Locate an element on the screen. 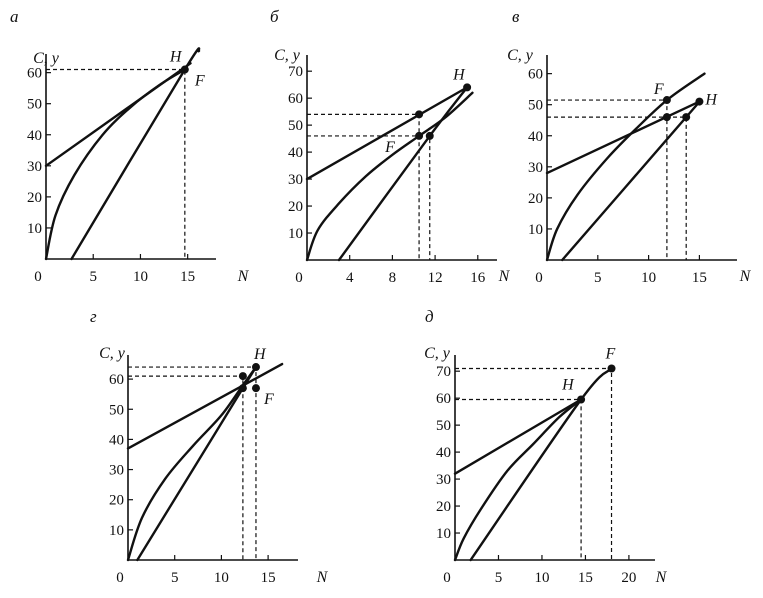  panel-letter: г is located at coordinates (93, 316).